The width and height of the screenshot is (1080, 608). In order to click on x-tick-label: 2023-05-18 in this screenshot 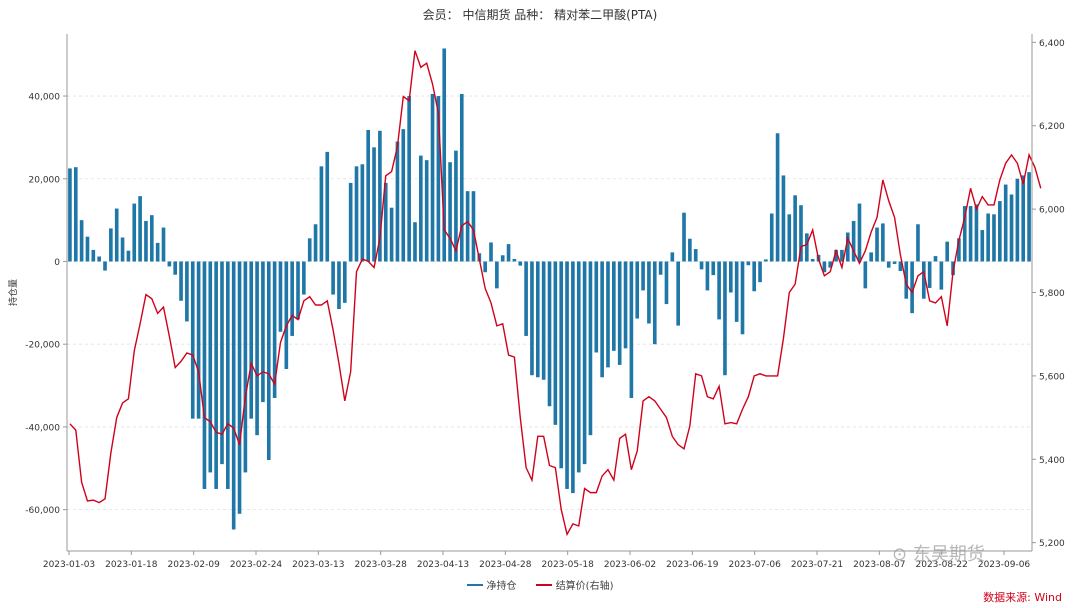, I will do `click(568, 565)`.